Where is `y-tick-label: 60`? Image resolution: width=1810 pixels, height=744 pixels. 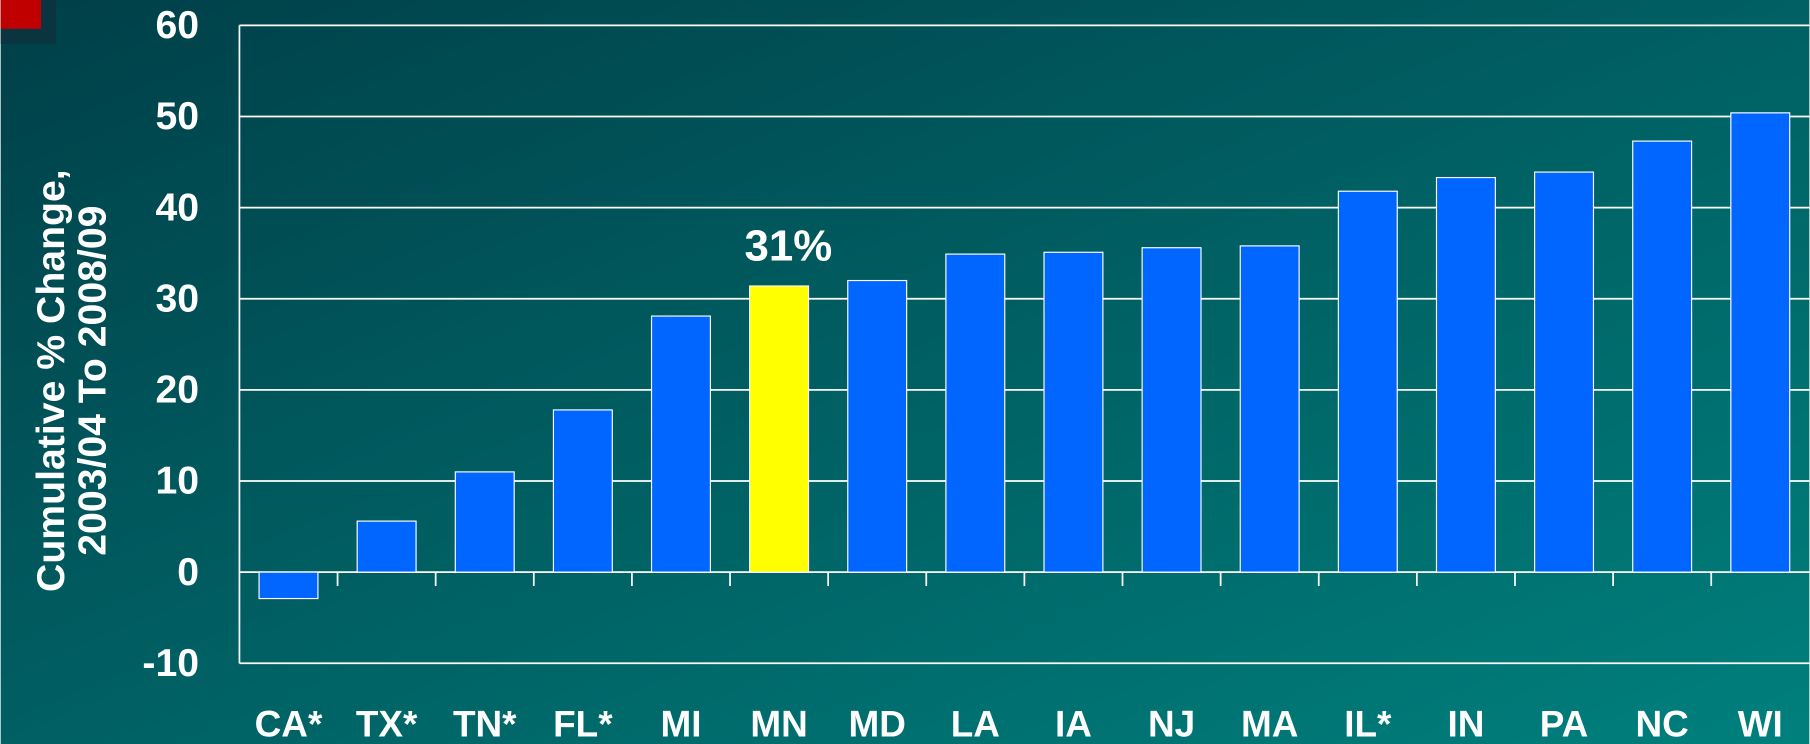
y-tick-label: 60 is located at coordinates (177, 25).